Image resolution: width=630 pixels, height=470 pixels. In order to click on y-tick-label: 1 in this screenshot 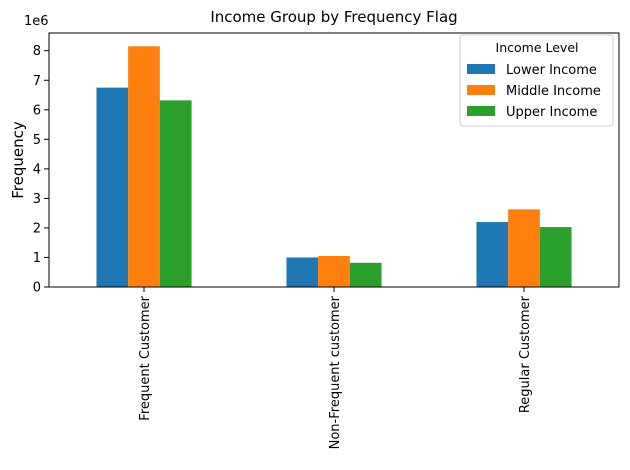, I will do `click(37, 258)`.